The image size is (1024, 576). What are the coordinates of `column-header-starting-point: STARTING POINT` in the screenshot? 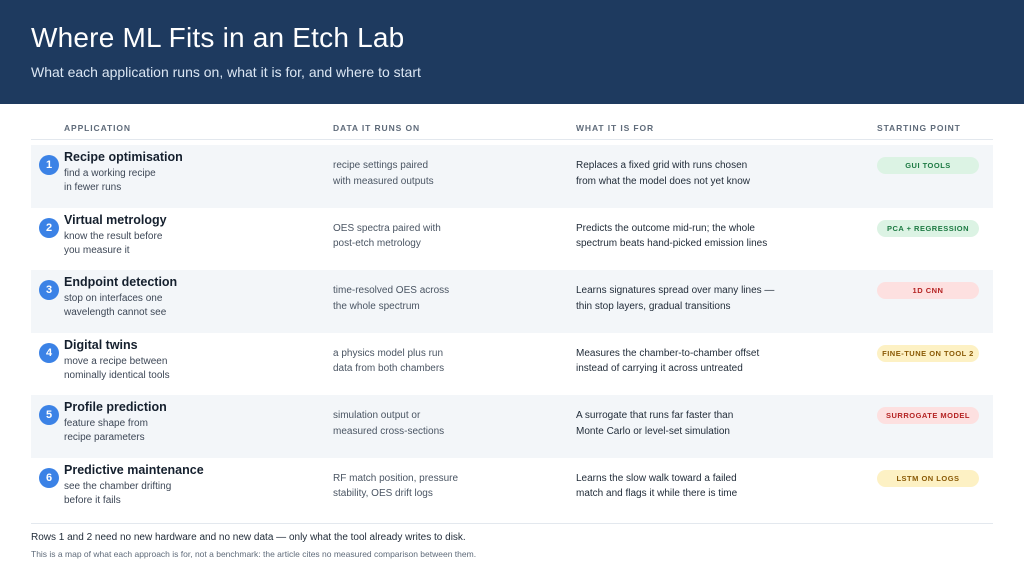 It's located at (919, 128).